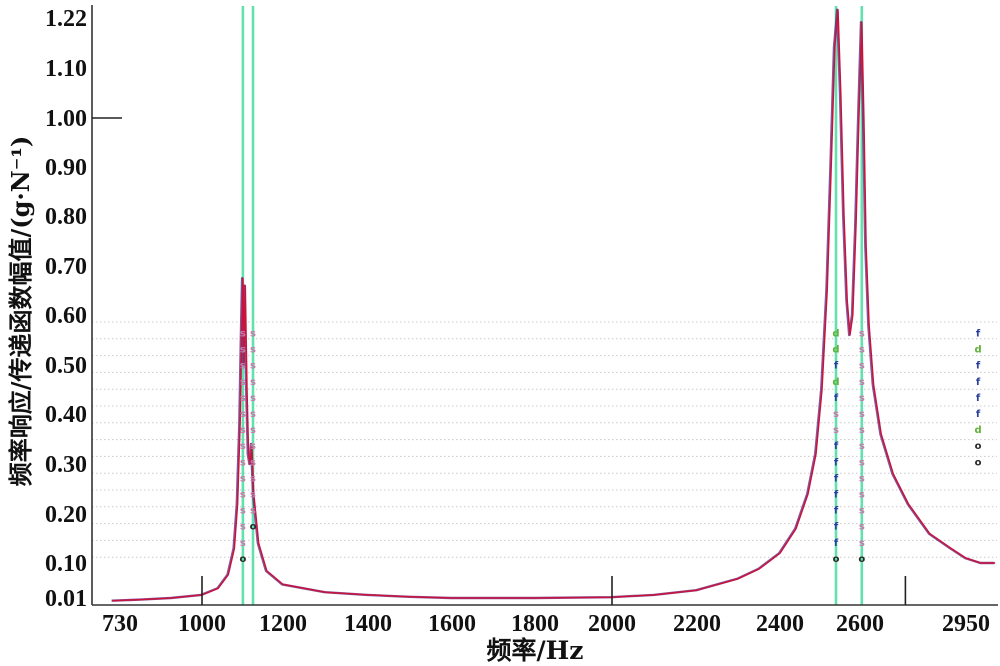 Image resolution: width=1000 pixels, height=666 pixels. What do you see at coordinates (66, 599) in the screenshot?
I see `y-tick-label: 0.01` at bounding box center [66, 599].